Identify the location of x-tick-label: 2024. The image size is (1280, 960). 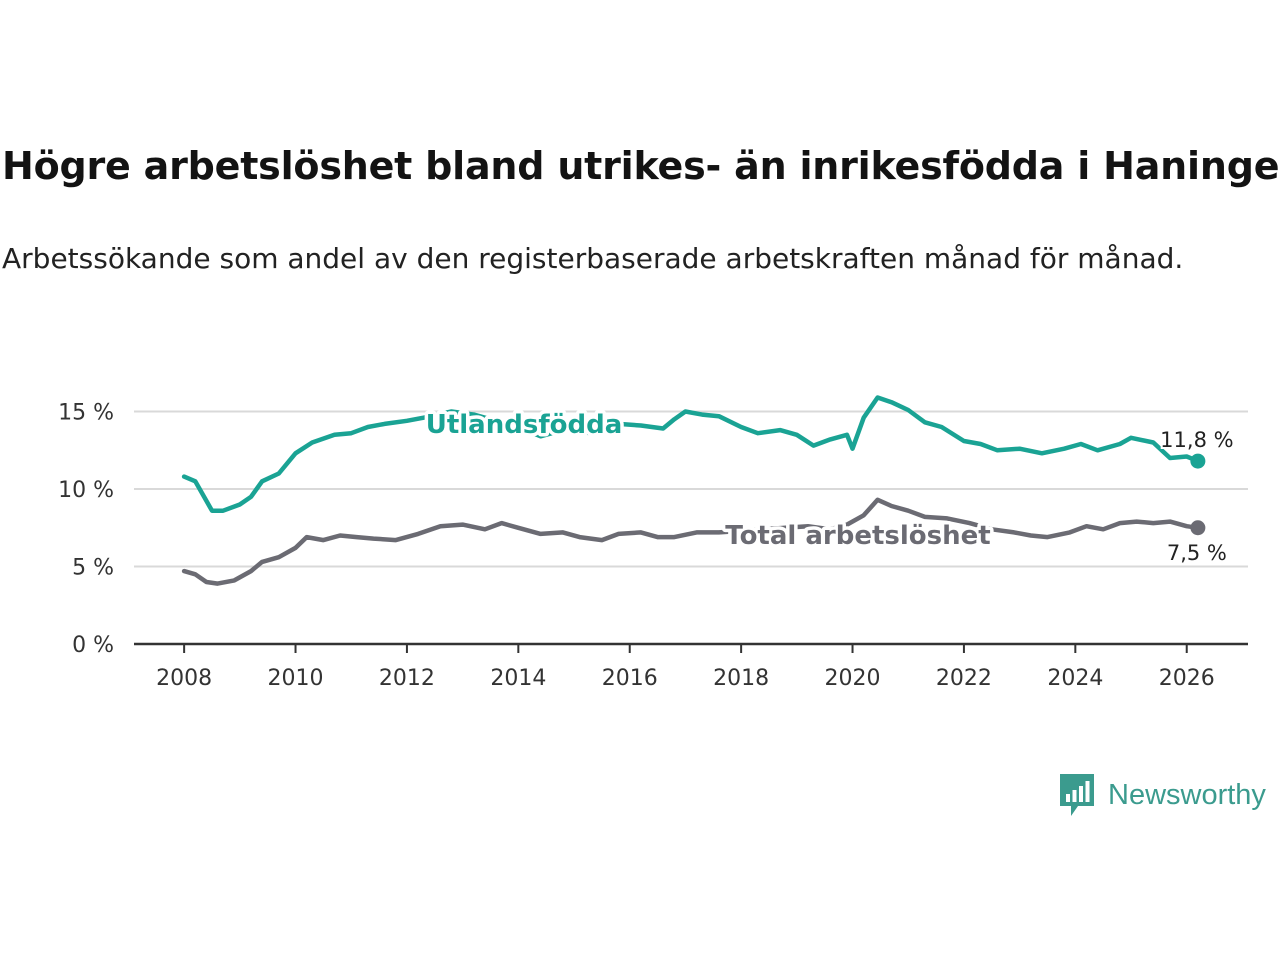
(1075, 678).